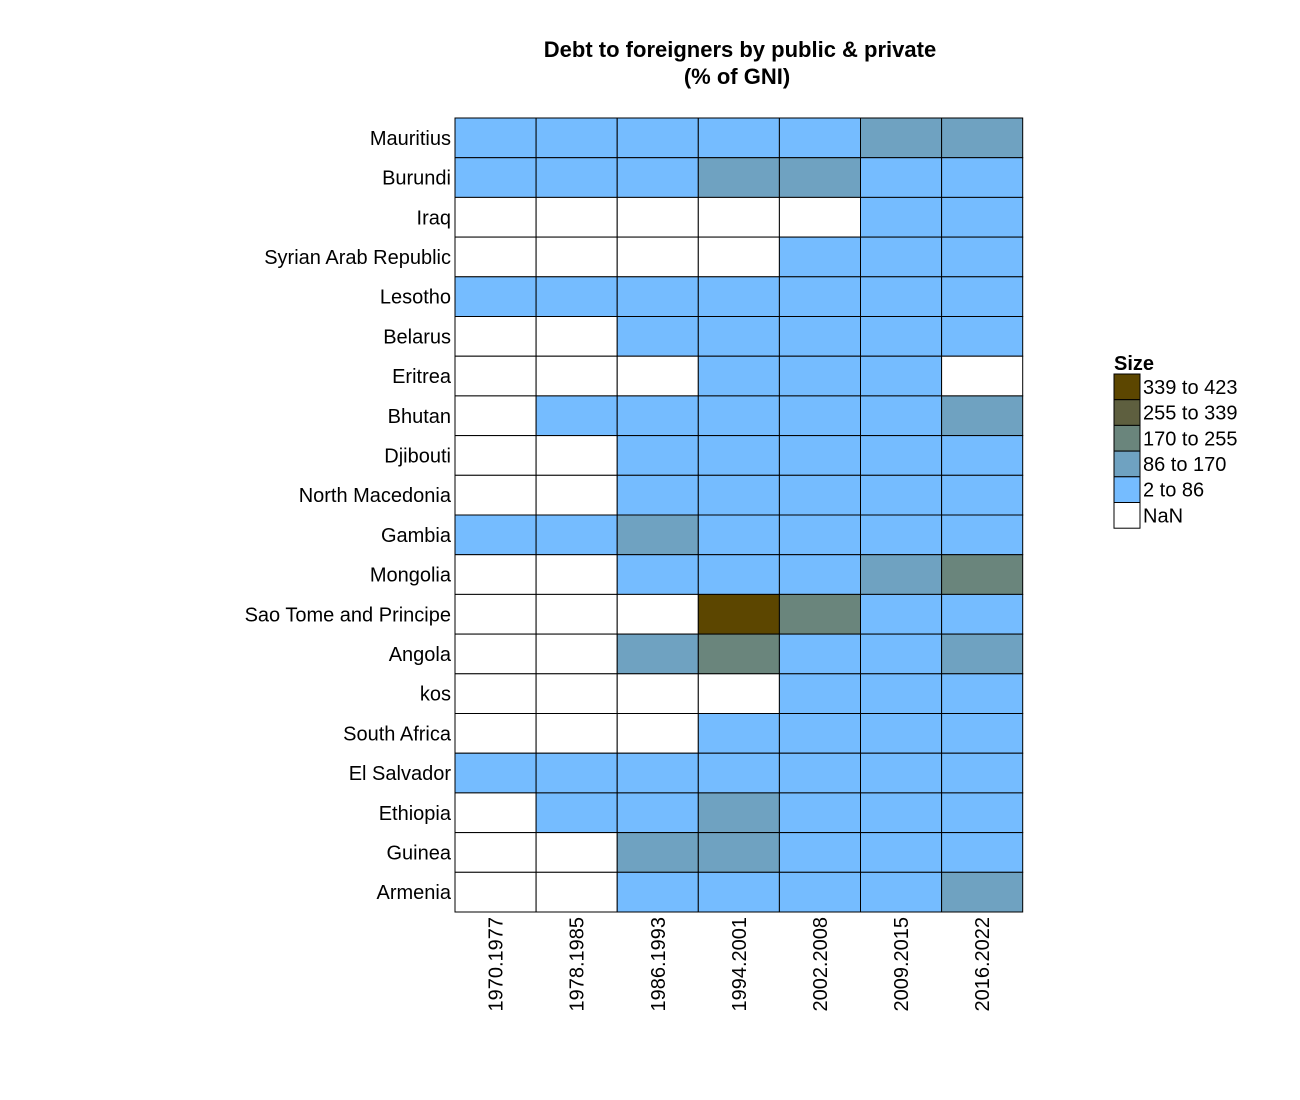 The image size is (1300, 1100). I want to click on heatmap-cell-ethiopia-1986-1993, so click(657, 813).